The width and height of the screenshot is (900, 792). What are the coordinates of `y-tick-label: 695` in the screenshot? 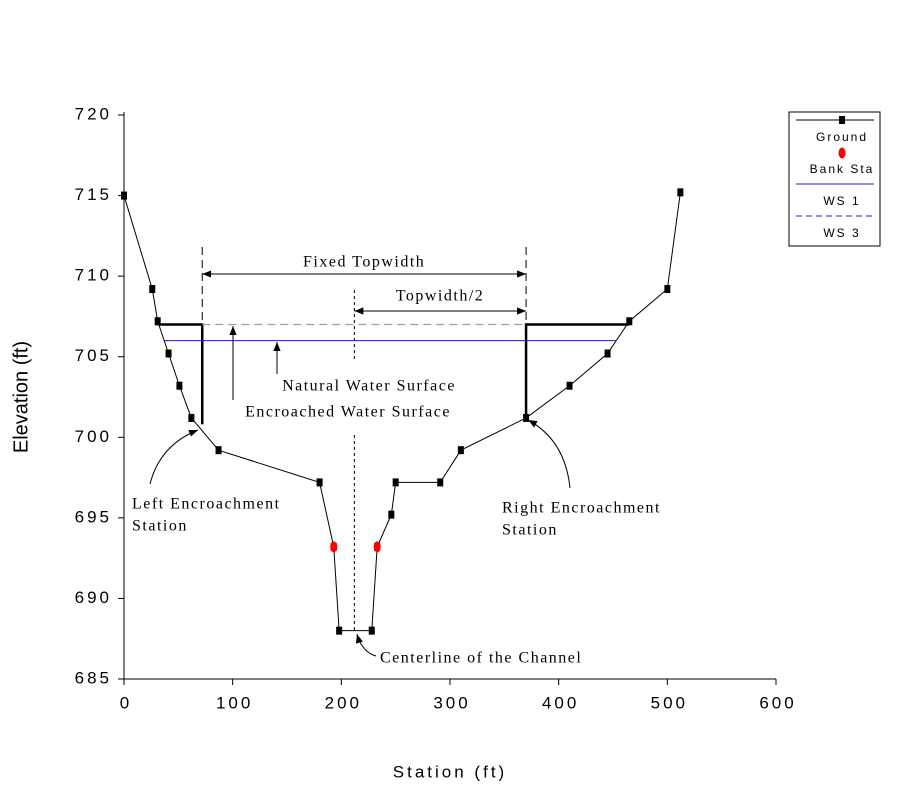 It's located at (93, 516).